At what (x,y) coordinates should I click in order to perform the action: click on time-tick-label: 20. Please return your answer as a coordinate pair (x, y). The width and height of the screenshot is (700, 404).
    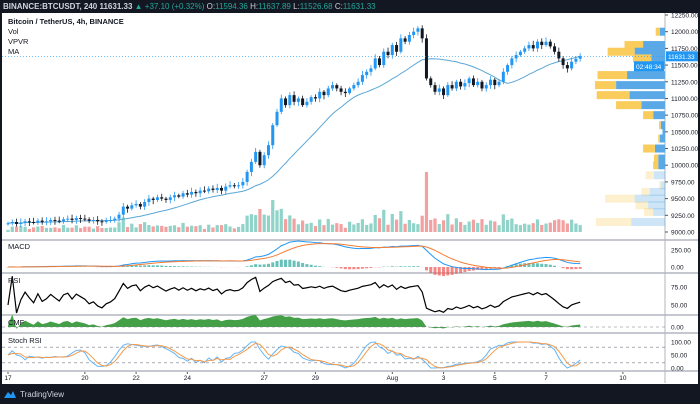
    Looking at the image, I should click on (85, 378).